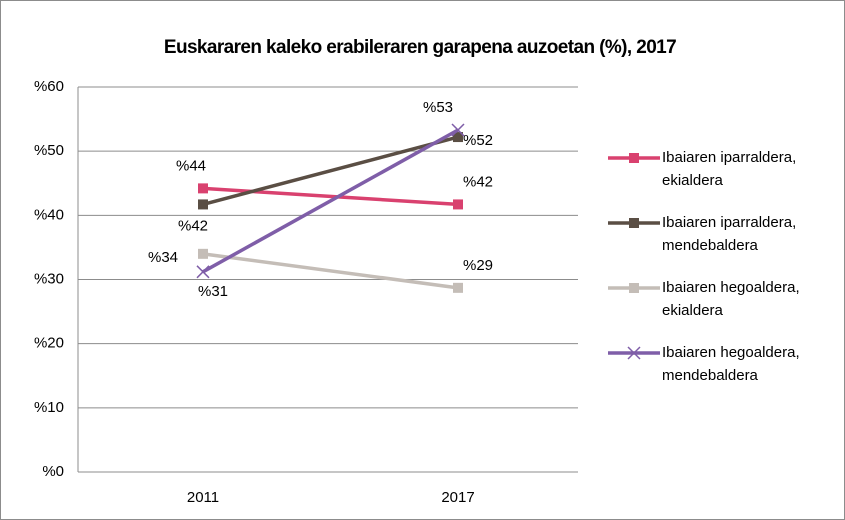  I want to click on x-tick-label: 2017, so click(457, 497).